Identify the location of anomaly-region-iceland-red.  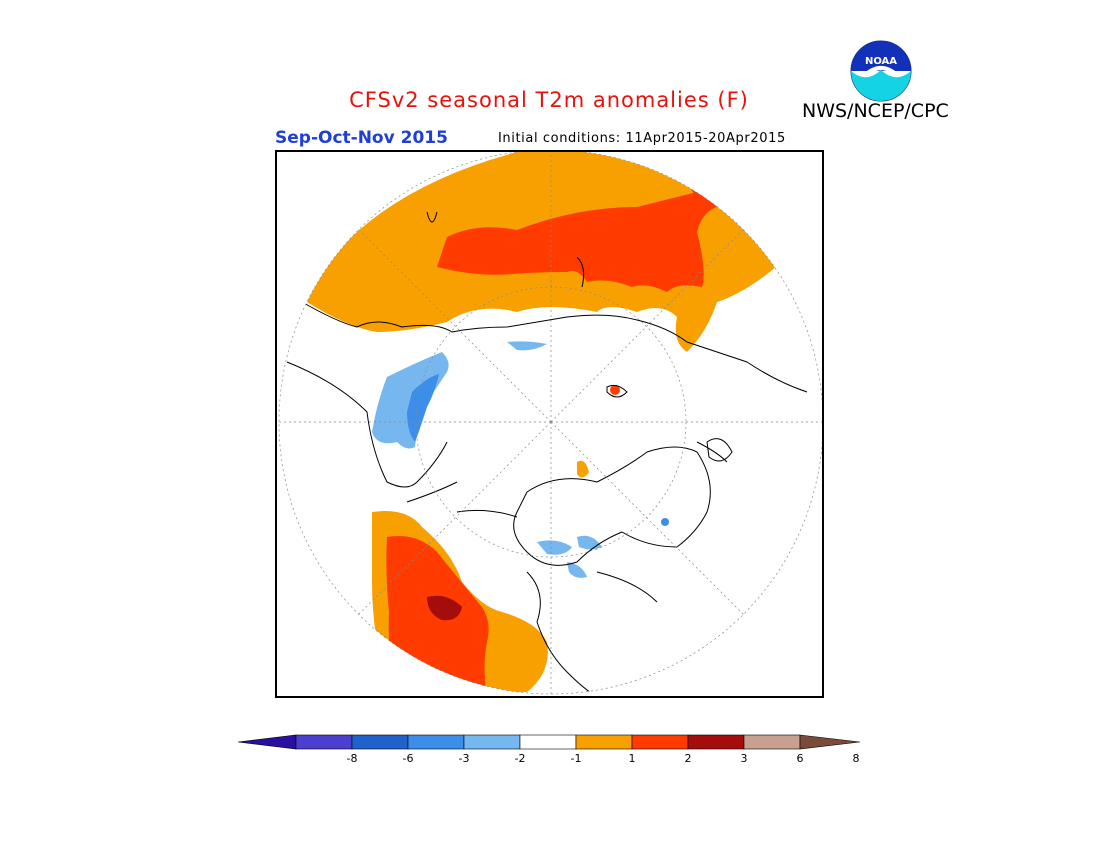
(615, 390).